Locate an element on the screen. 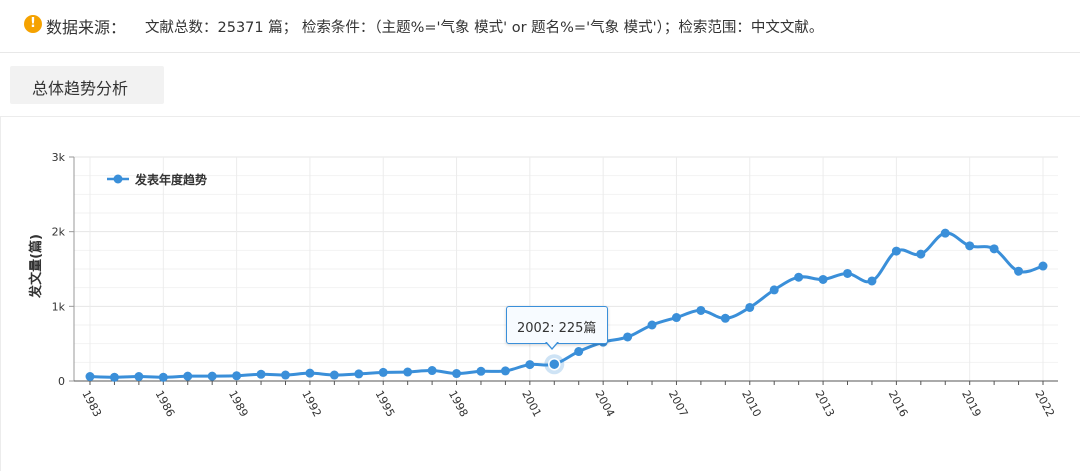 Image resolution: width=1080 pixels, height=471 pixels. x-tick-label: 2016 is located at coordinates (898, 403).